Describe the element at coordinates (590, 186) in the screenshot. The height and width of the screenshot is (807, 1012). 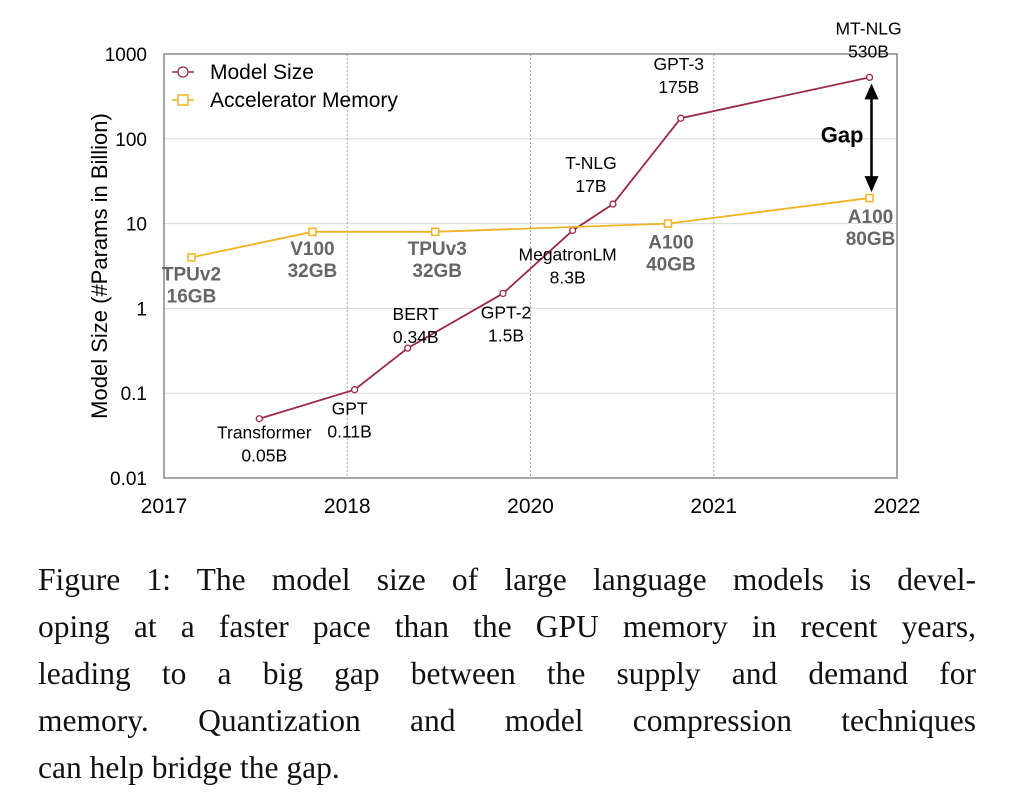
I see `data-label: 17B` at that location.